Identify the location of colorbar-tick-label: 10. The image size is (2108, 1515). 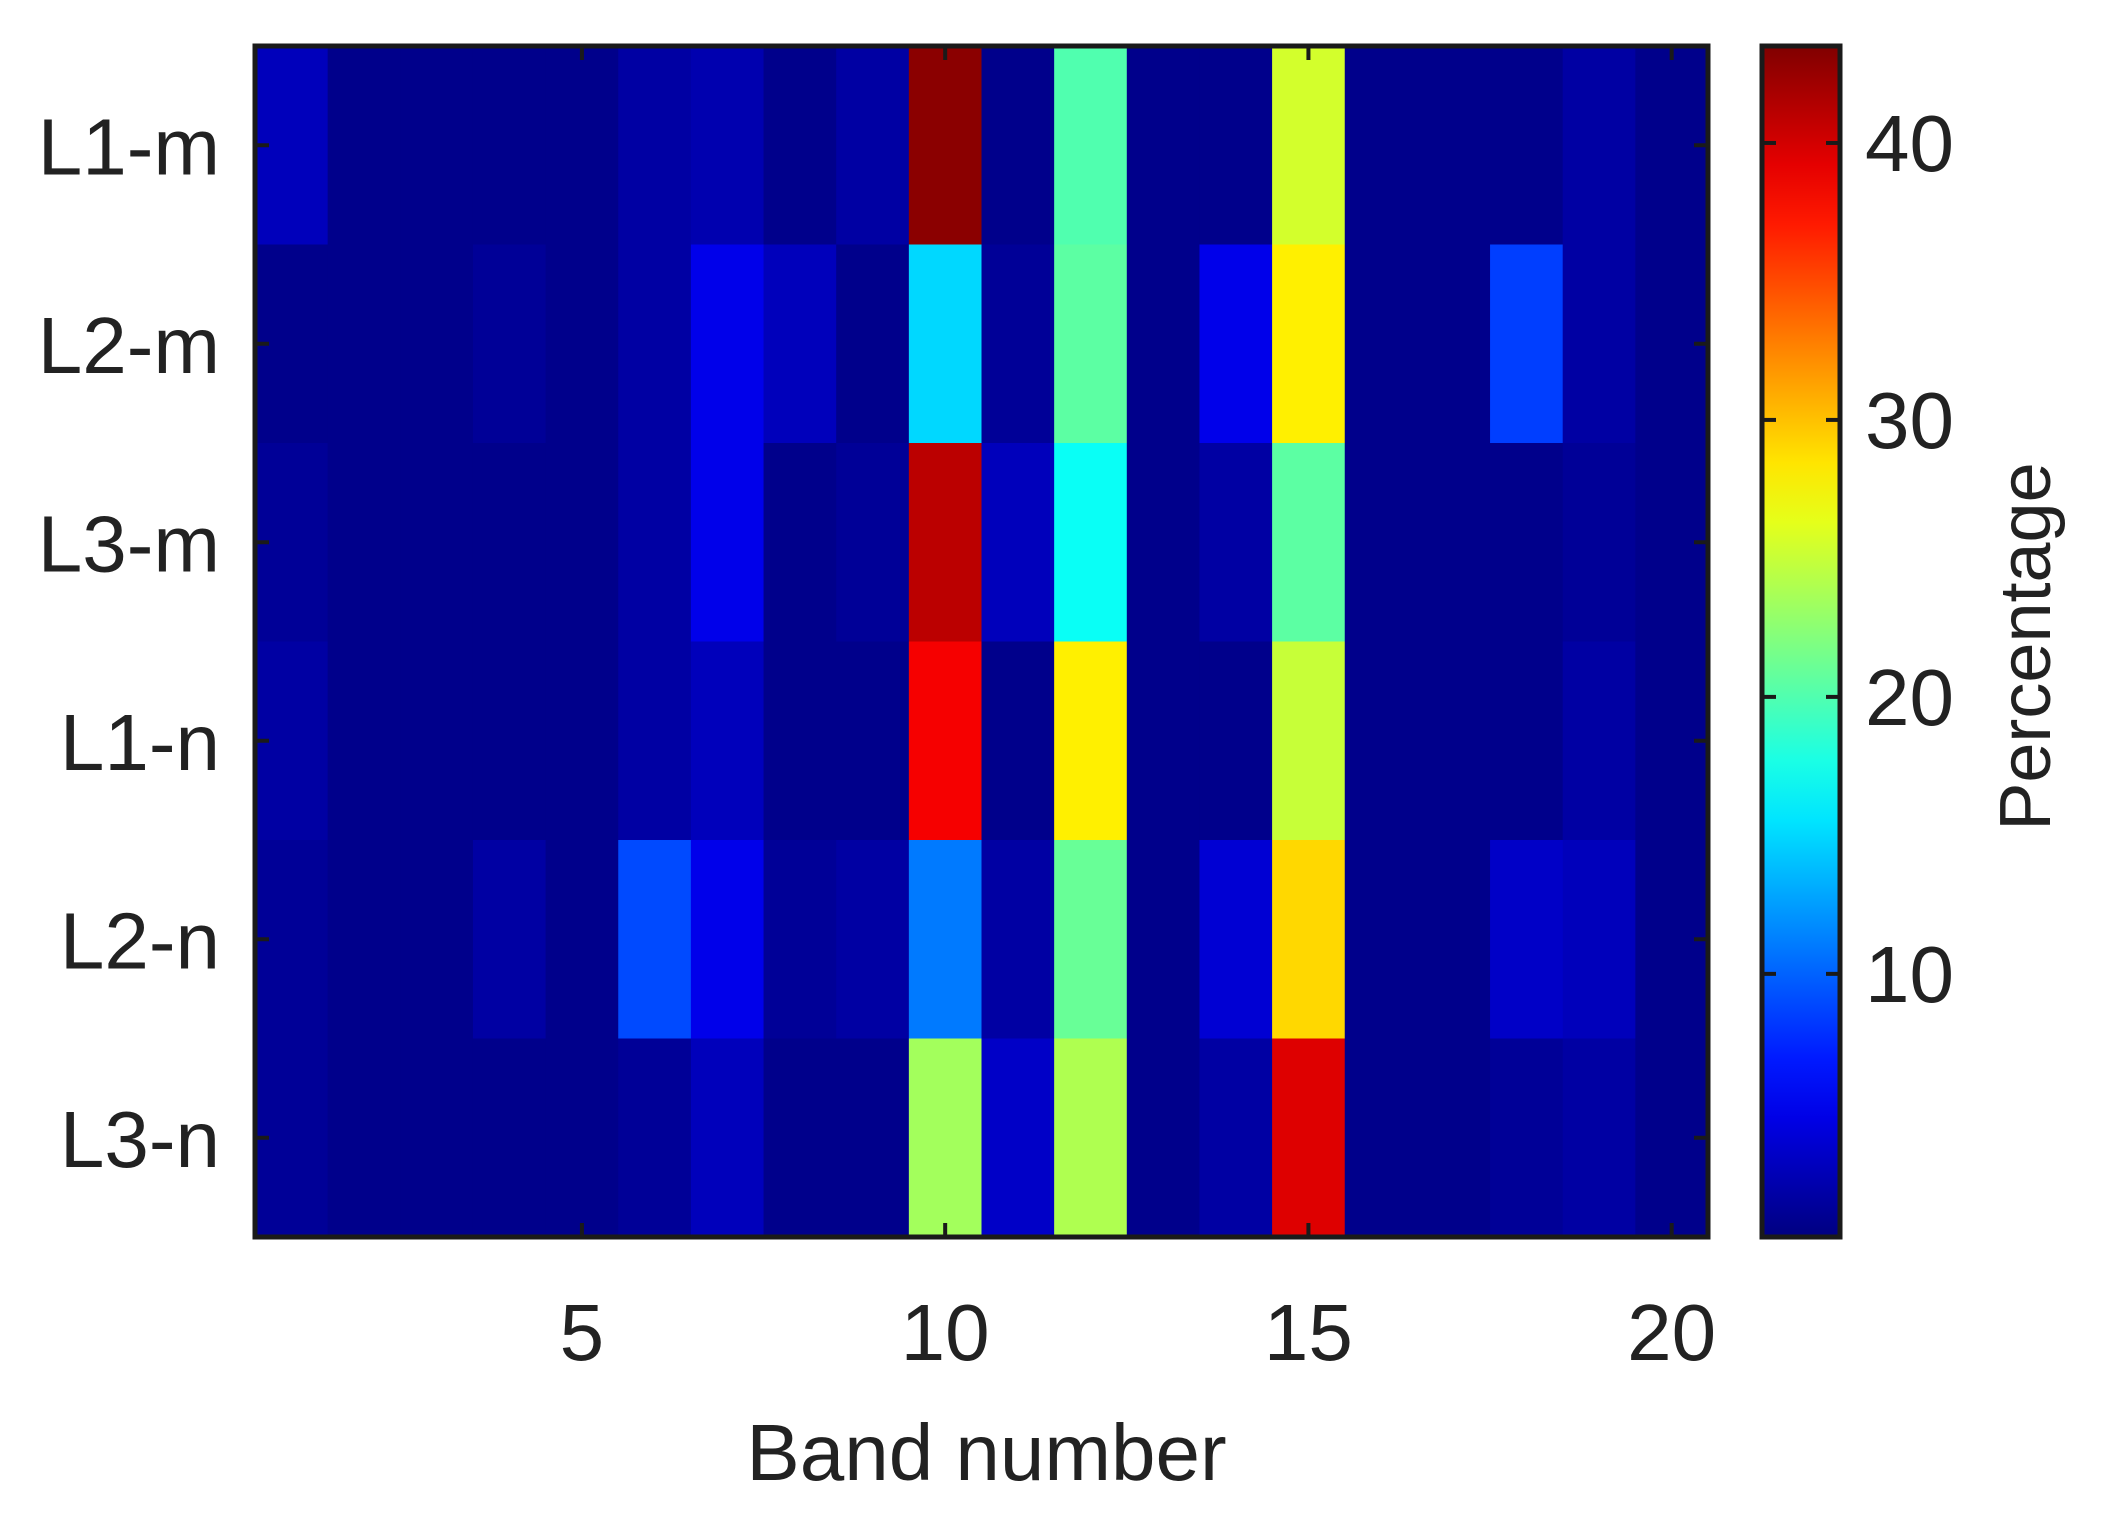
(1909, 974).